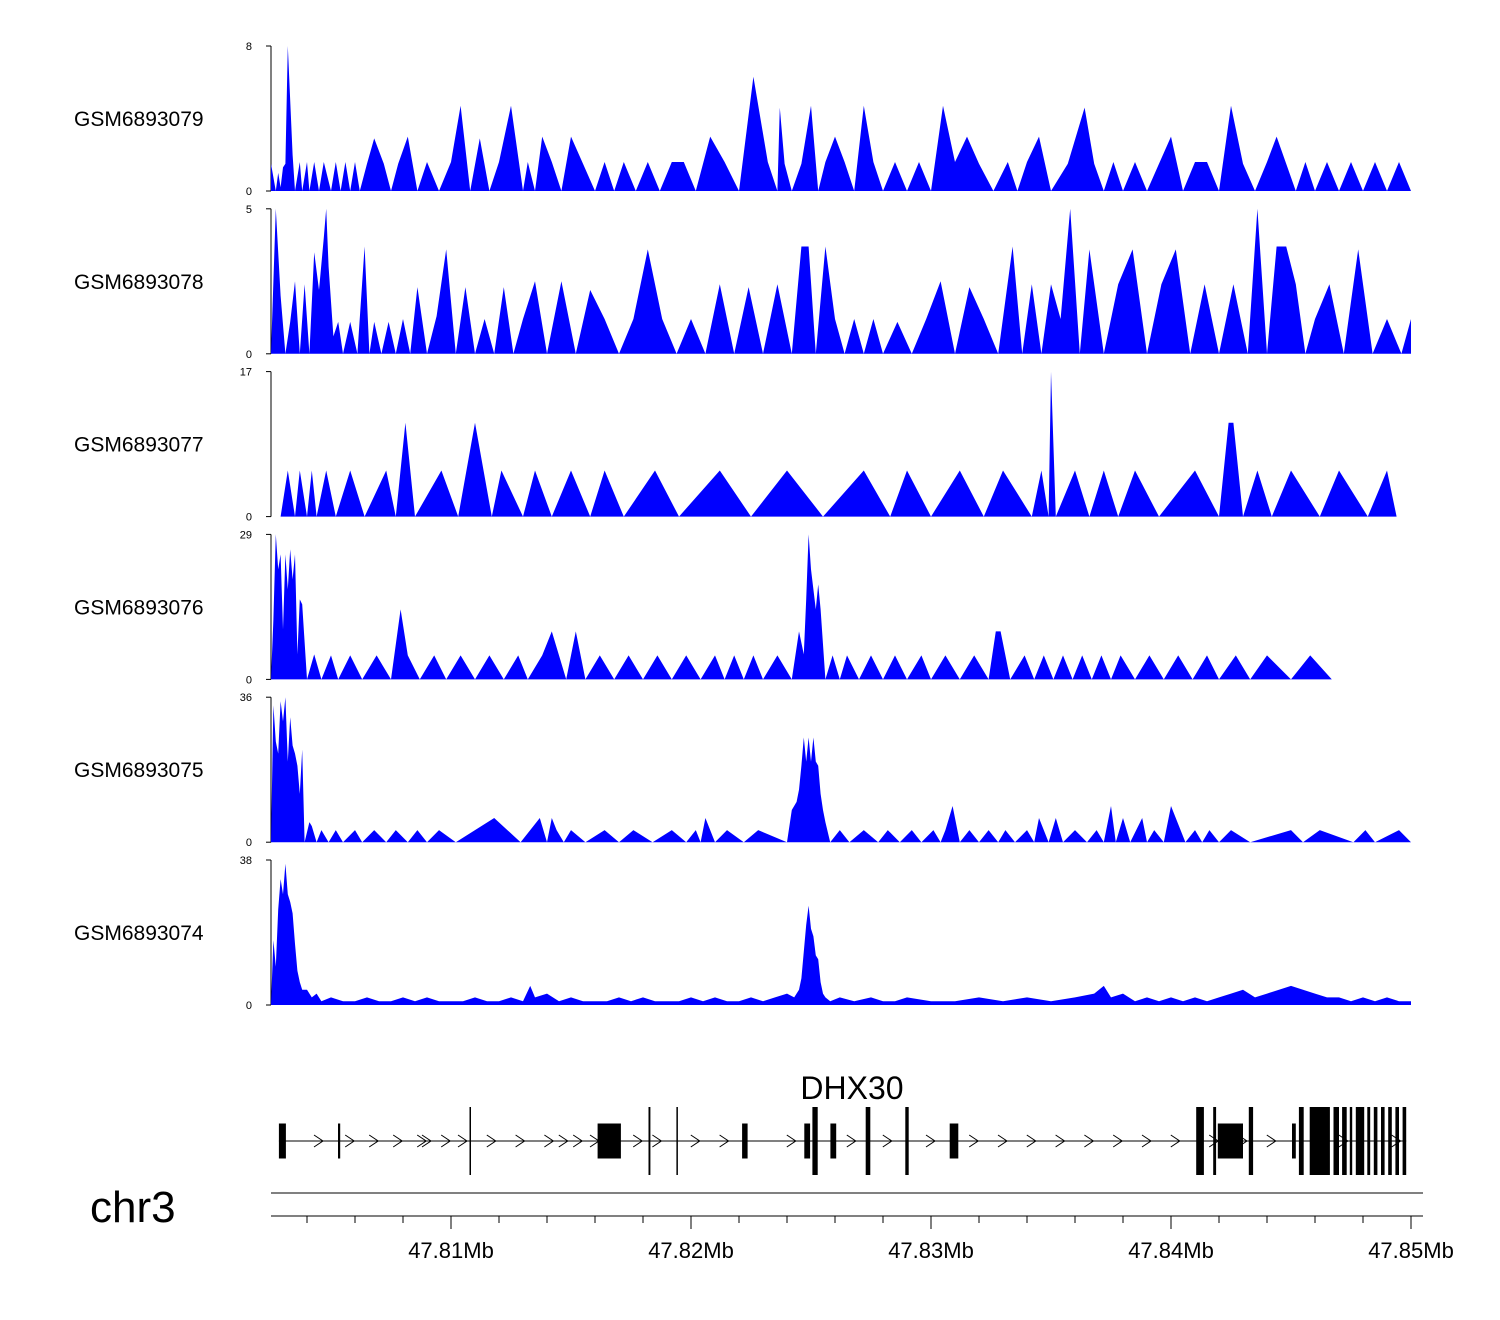 The image size is (1500, 1320). Describe the element at coordinates (691, 1250) in the screenshot. I see `axis-tick-label: 47.82Mb` at that location.